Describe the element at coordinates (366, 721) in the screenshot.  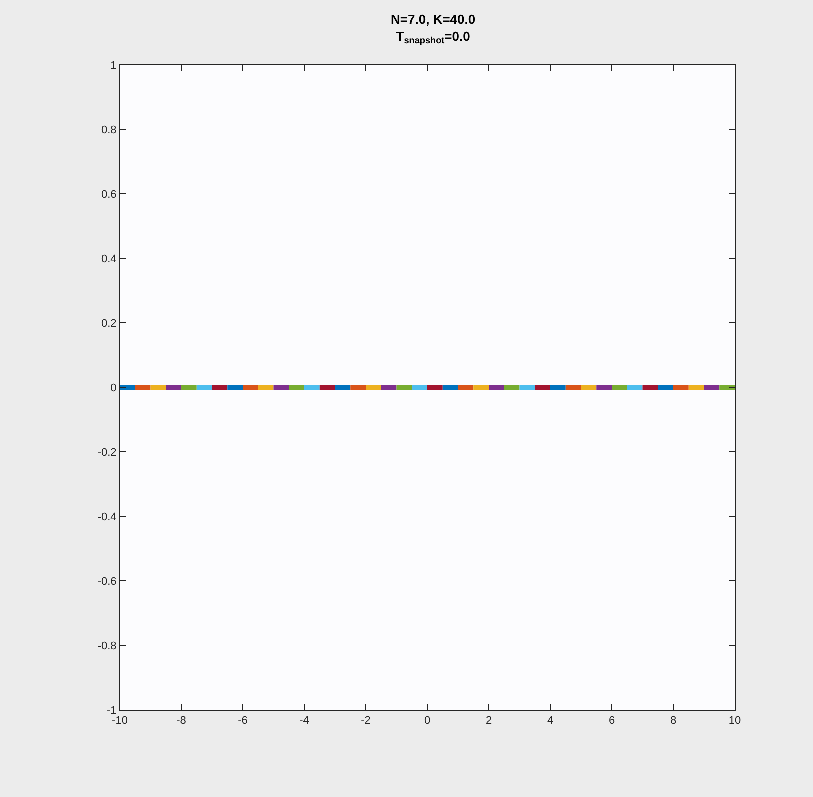
I see `x-tick-label: -2` at that location.